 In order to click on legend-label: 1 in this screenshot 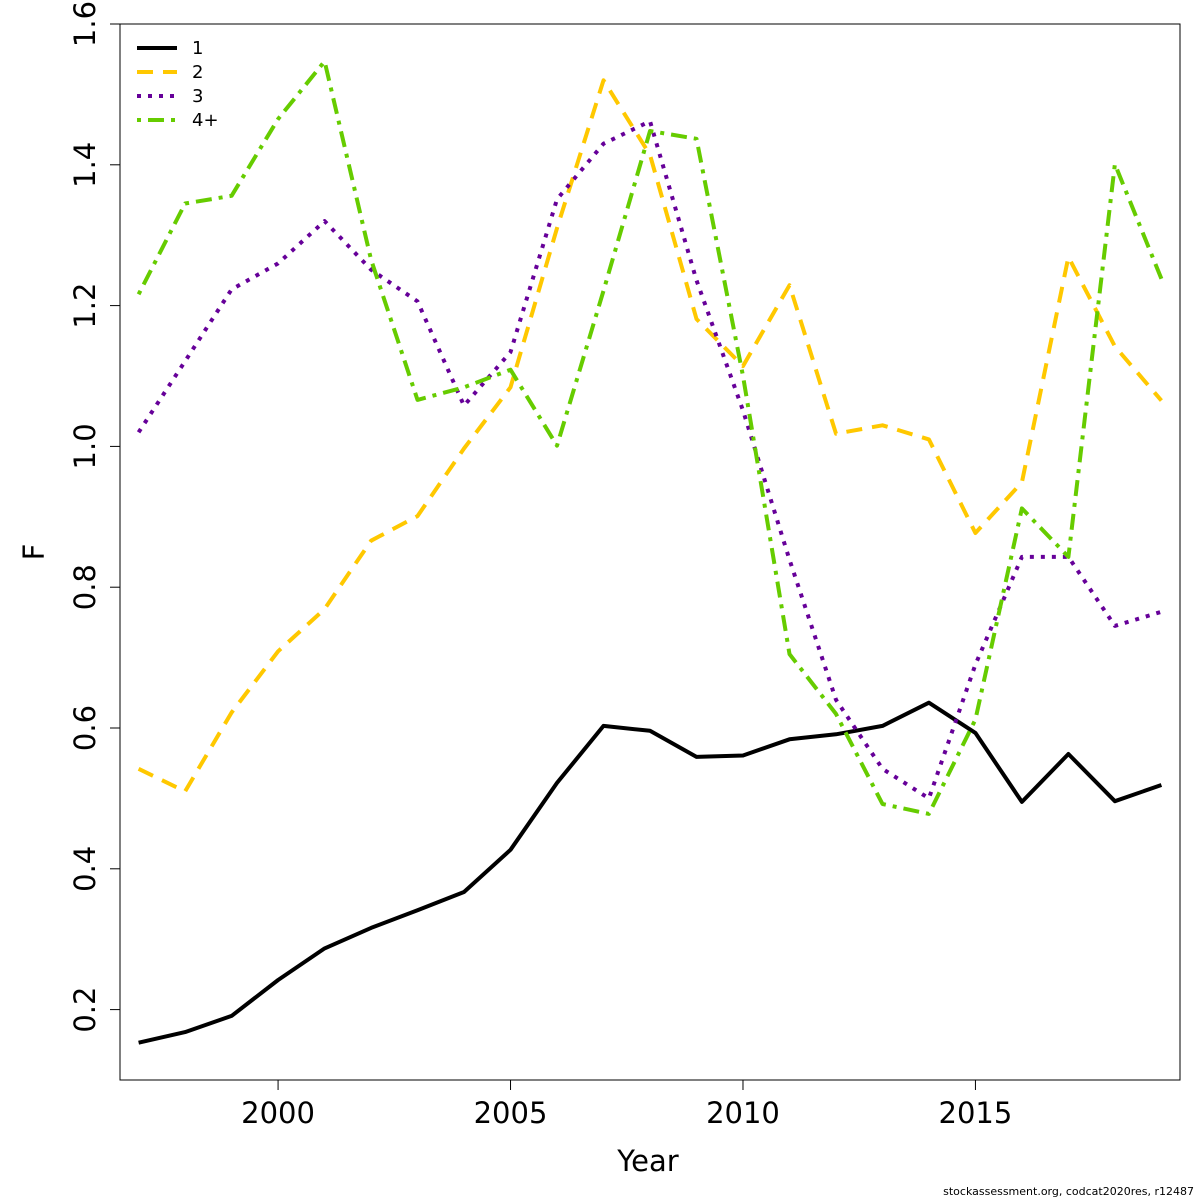, I will do `click(197, 48)`.